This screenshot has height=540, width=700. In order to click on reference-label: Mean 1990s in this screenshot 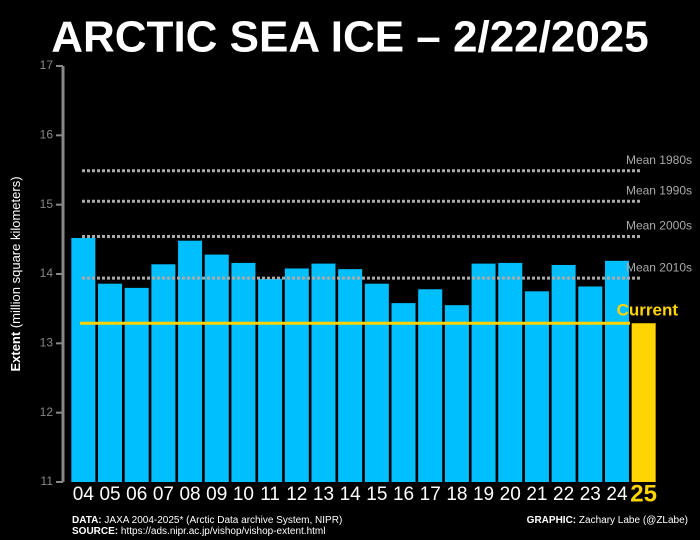, I will do `click(659, 190)`.